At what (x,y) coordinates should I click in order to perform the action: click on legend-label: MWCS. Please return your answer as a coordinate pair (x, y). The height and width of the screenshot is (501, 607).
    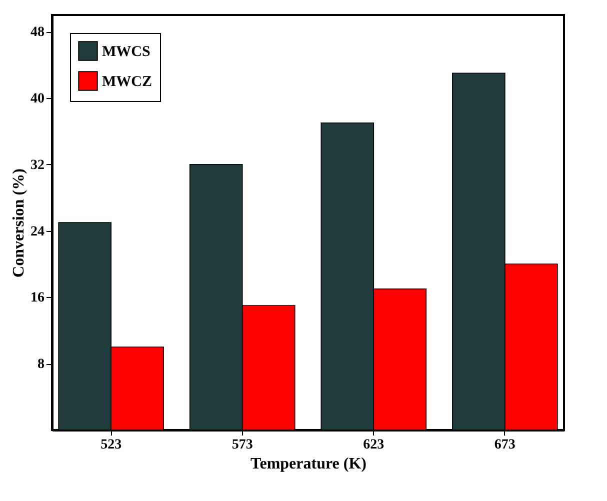
    Looking at the image, I should click on (126, 52).